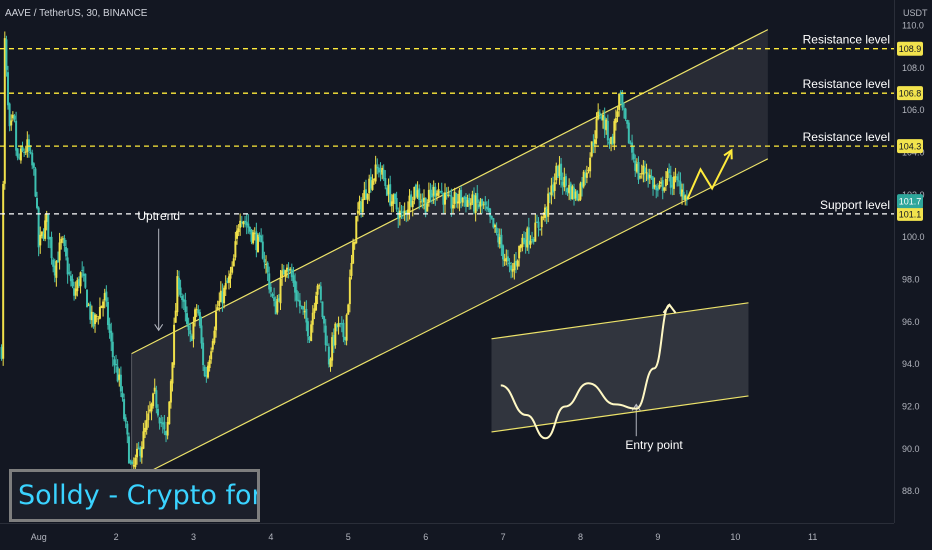 This screenshot has width=932, height=550. What do you see at coordinates (585, 371) in the screenshot?
I see `inset-price-curve` at bounding box center [585, 371].